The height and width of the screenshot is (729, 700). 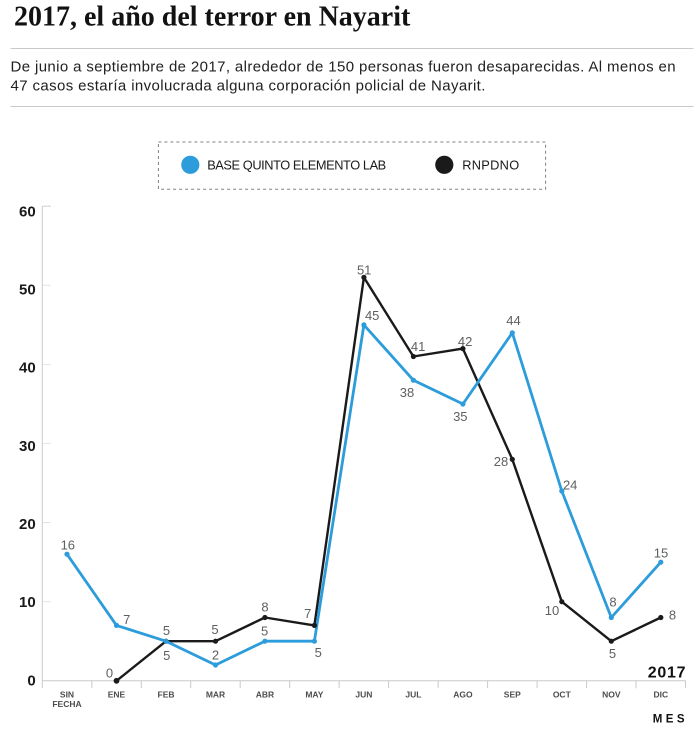 What do you see at coordinates (166, 695) in the screenshot?
I see `svg-text: FEB` at bounding box center [166, 695].